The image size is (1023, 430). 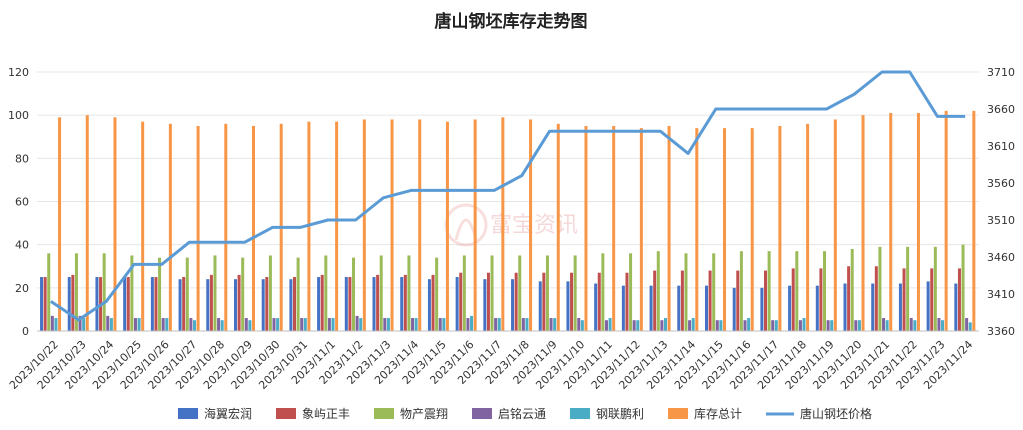 I want to click on y2-tick-label: 3710, so click(x=1001, y=72).